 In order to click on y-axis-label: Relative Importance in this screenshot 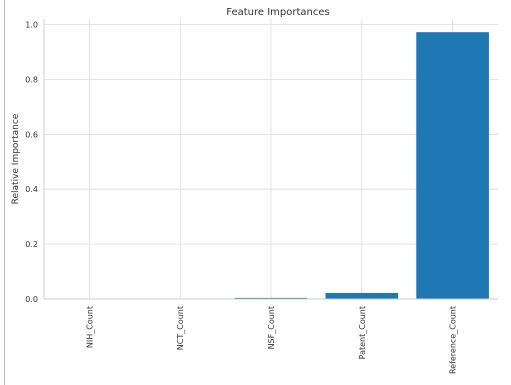, I will do `click(16, 158)`.